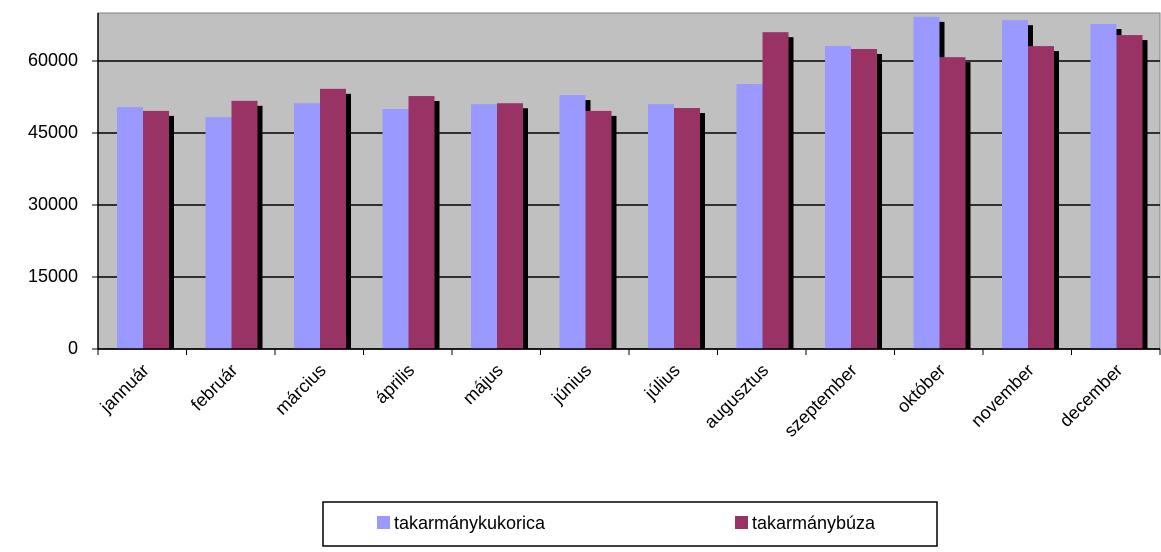 Image resolution: width=1161 pixels, height=552 pixels. What do you see at coordinates (736, 396) in the screenshot?
I see `x-tick-label: augusztus` at bounding box center [736, 396].